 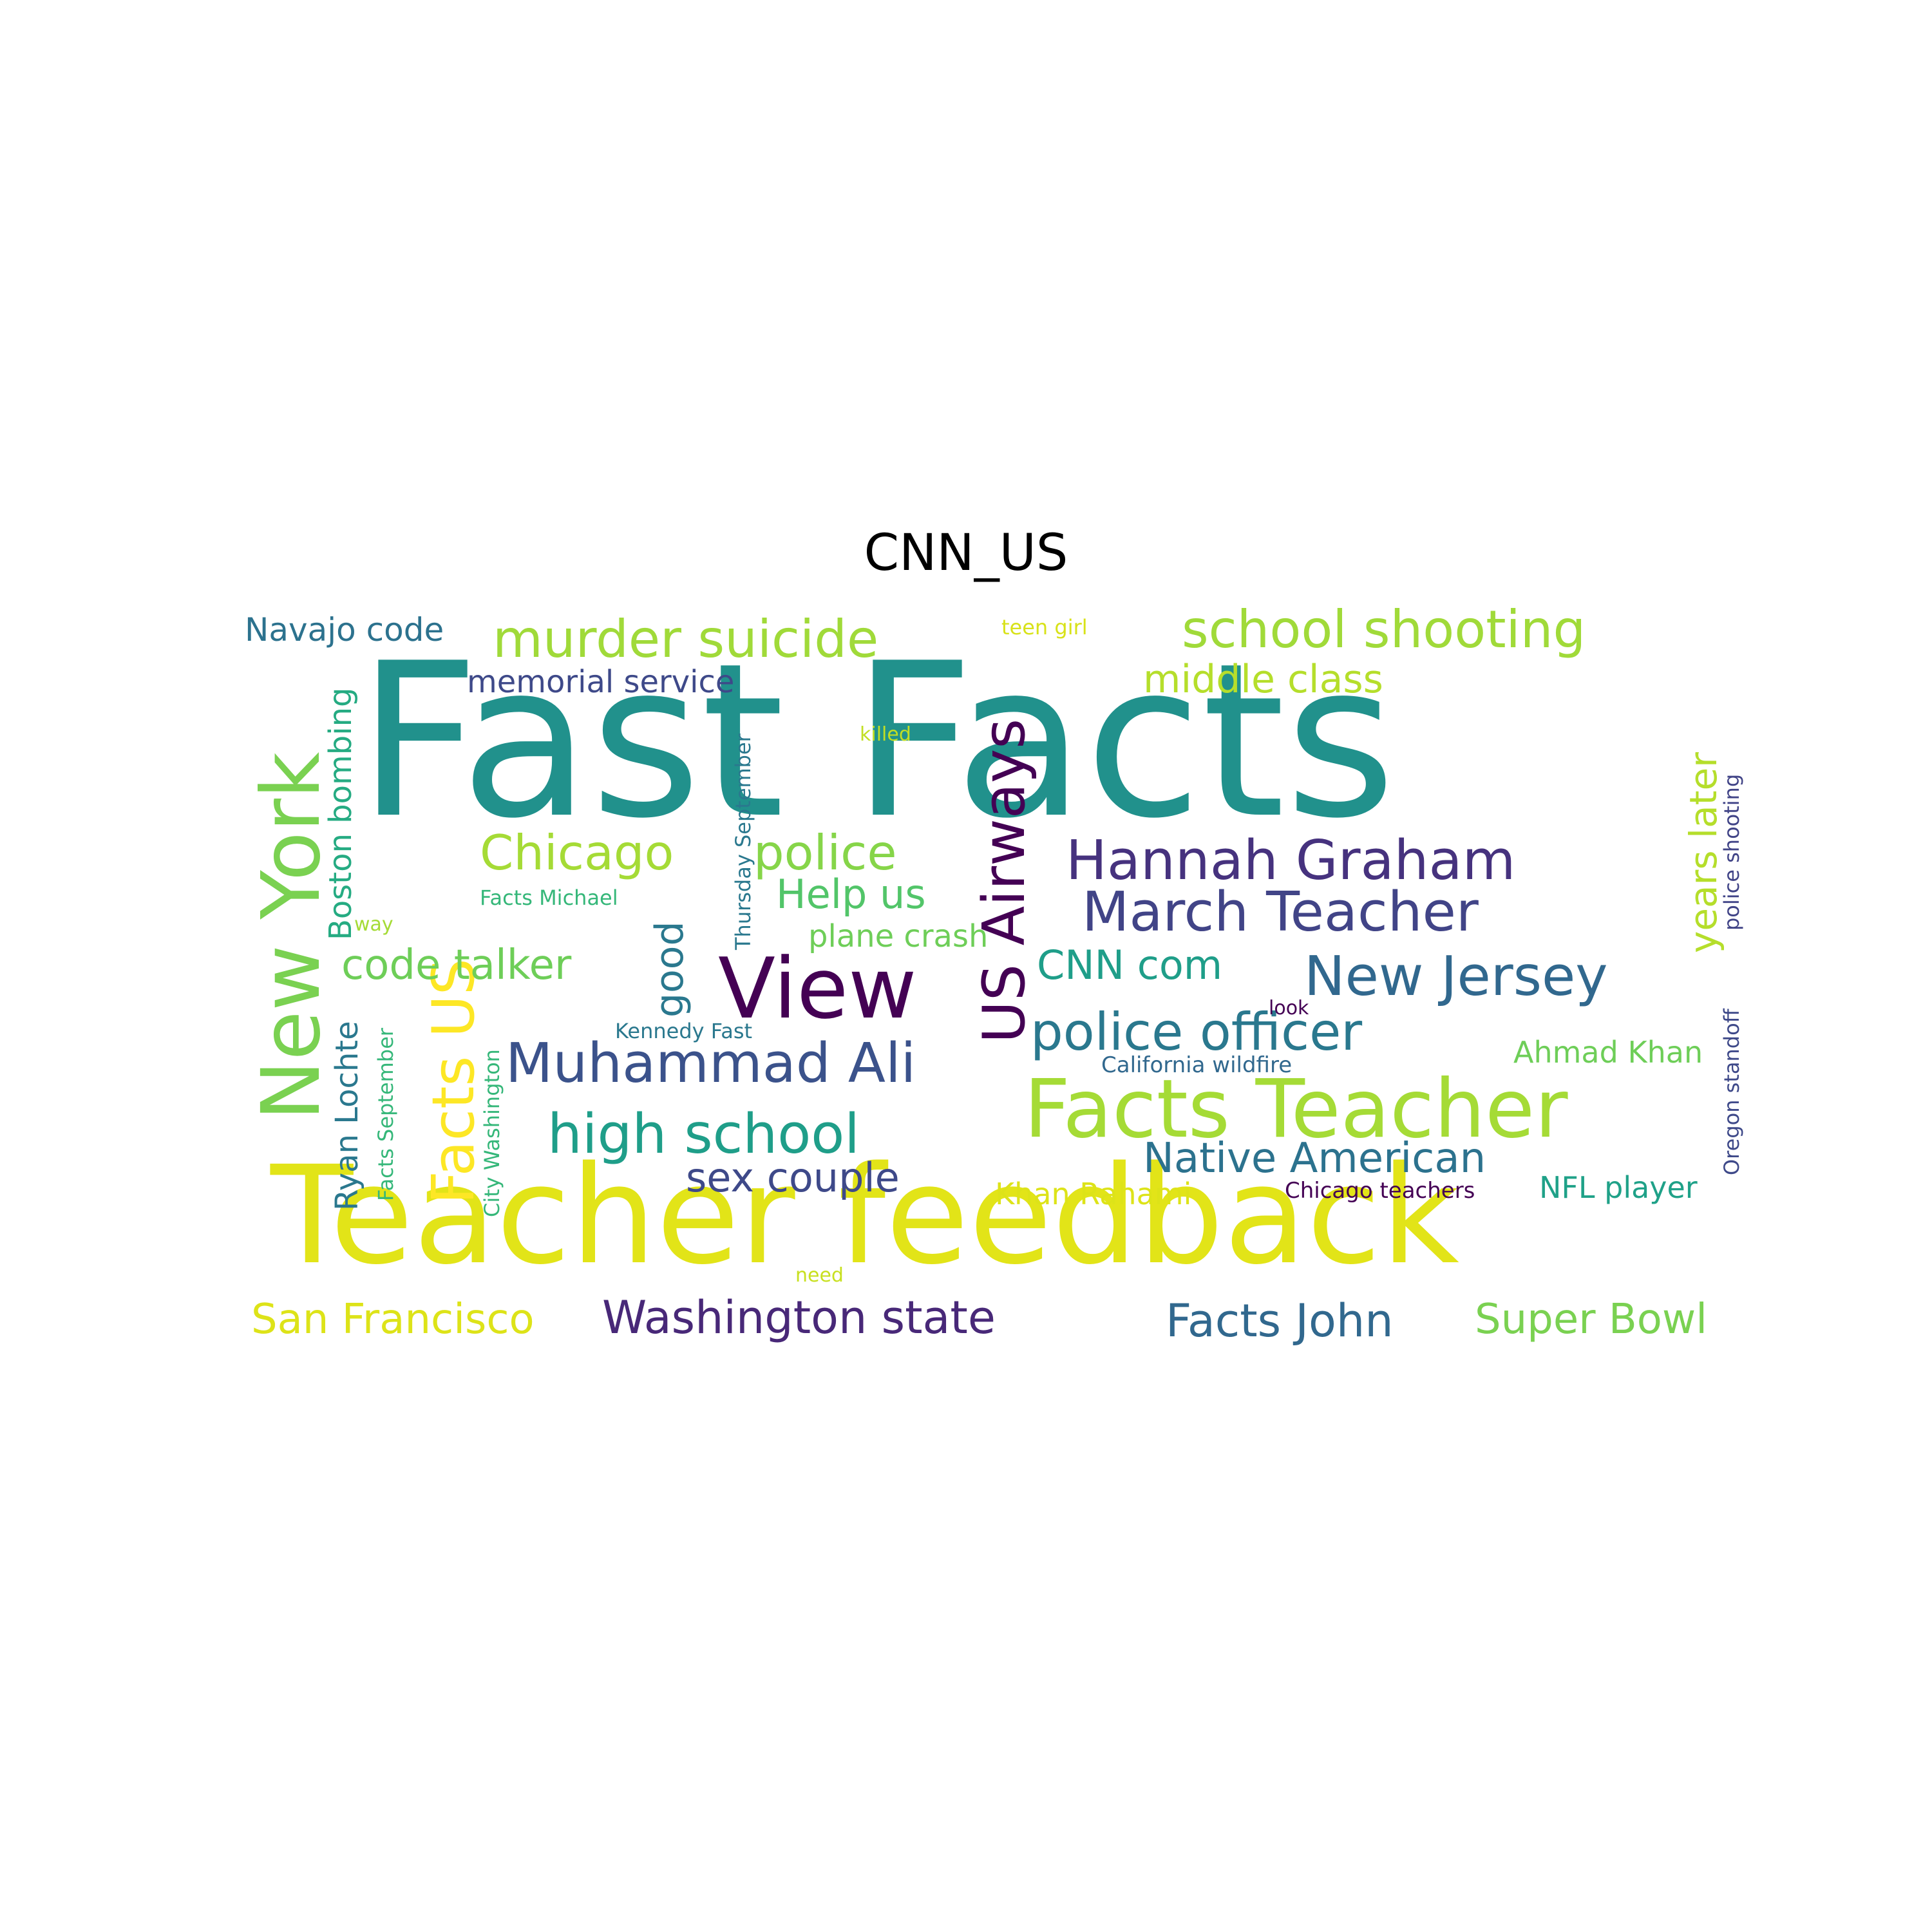 I want to click on word-code-talker: code talker, so click(x=457, y=966).